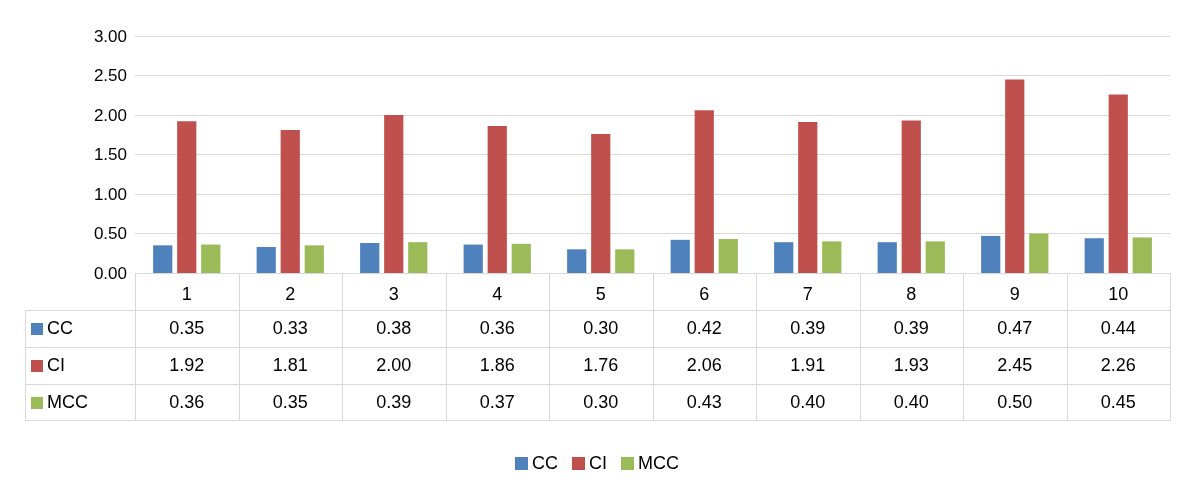  Describe the element at coordinates (110, 194) in the screenshot. I see `y-tick-label: 1.00` at that location.